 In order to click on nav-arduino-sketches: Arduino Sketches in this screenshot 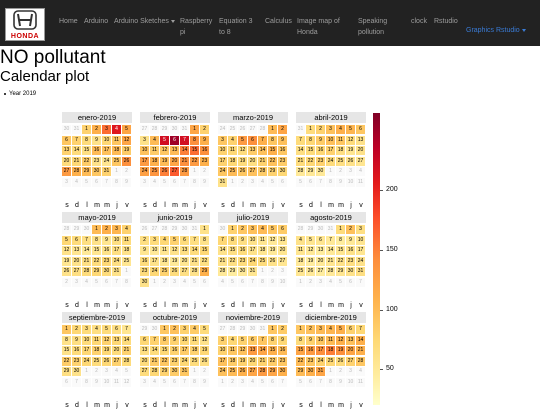, I will do `click(144, 21)`.